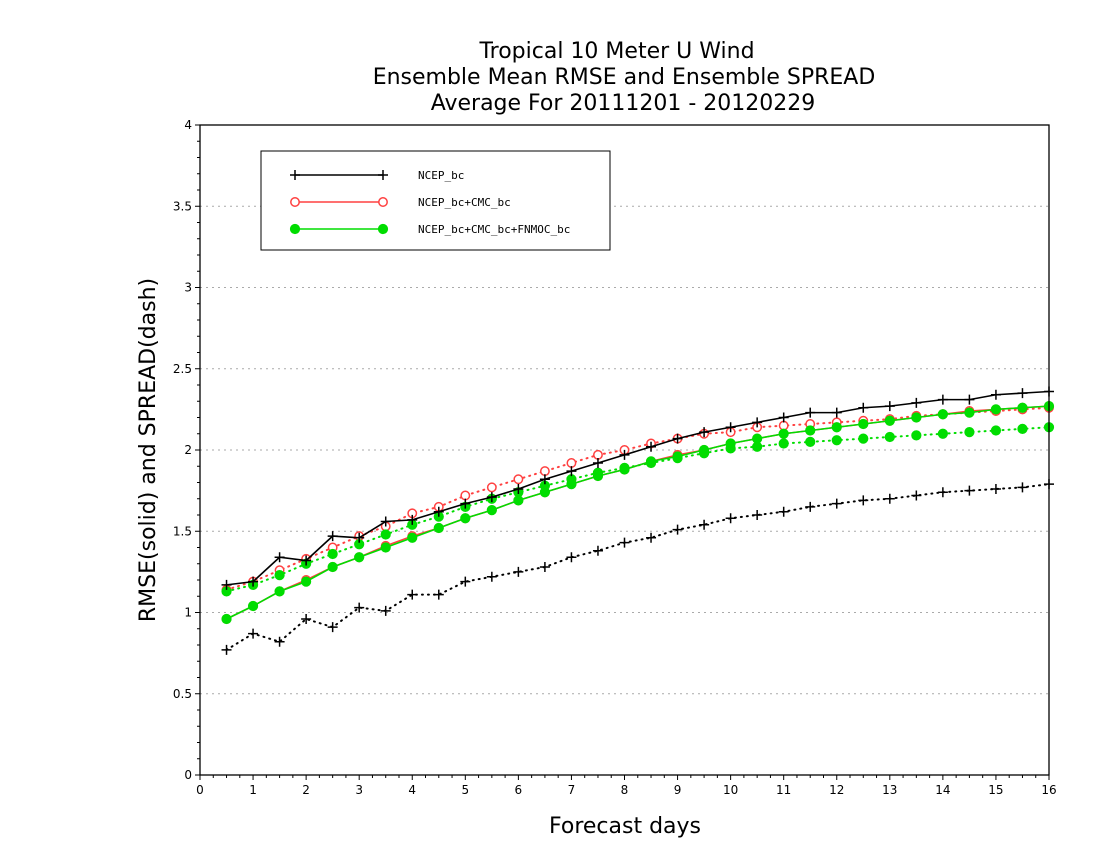  Describe the element at coordinates (623, 103) in the screenshot. I see `chart-title-line-3: Average For 20111201 - 20120229` at that location.